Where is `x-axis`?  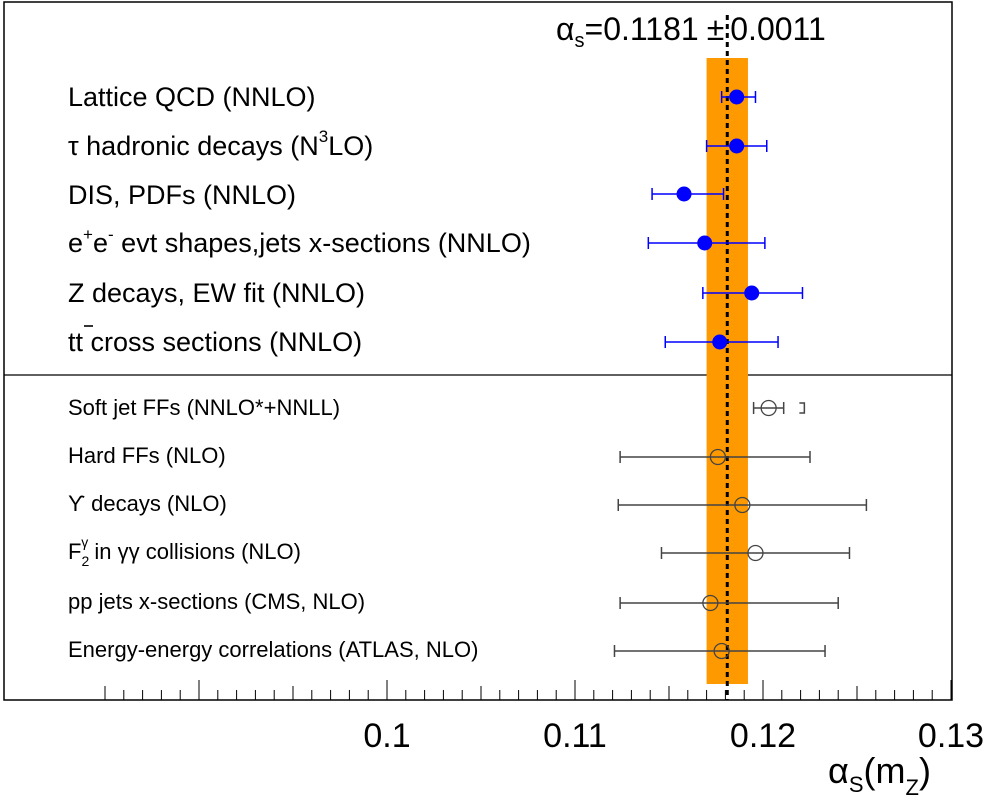 x-axis is located at coordinates (528, 690).